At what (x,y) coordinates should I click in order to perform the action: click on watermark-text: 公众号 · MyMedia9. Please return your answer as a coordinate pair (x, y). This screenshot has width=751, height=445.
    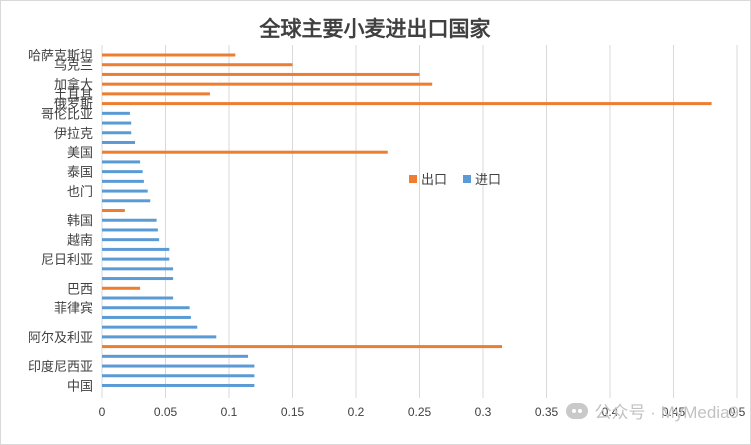
    Looking at the image, I should click on (666, 412).